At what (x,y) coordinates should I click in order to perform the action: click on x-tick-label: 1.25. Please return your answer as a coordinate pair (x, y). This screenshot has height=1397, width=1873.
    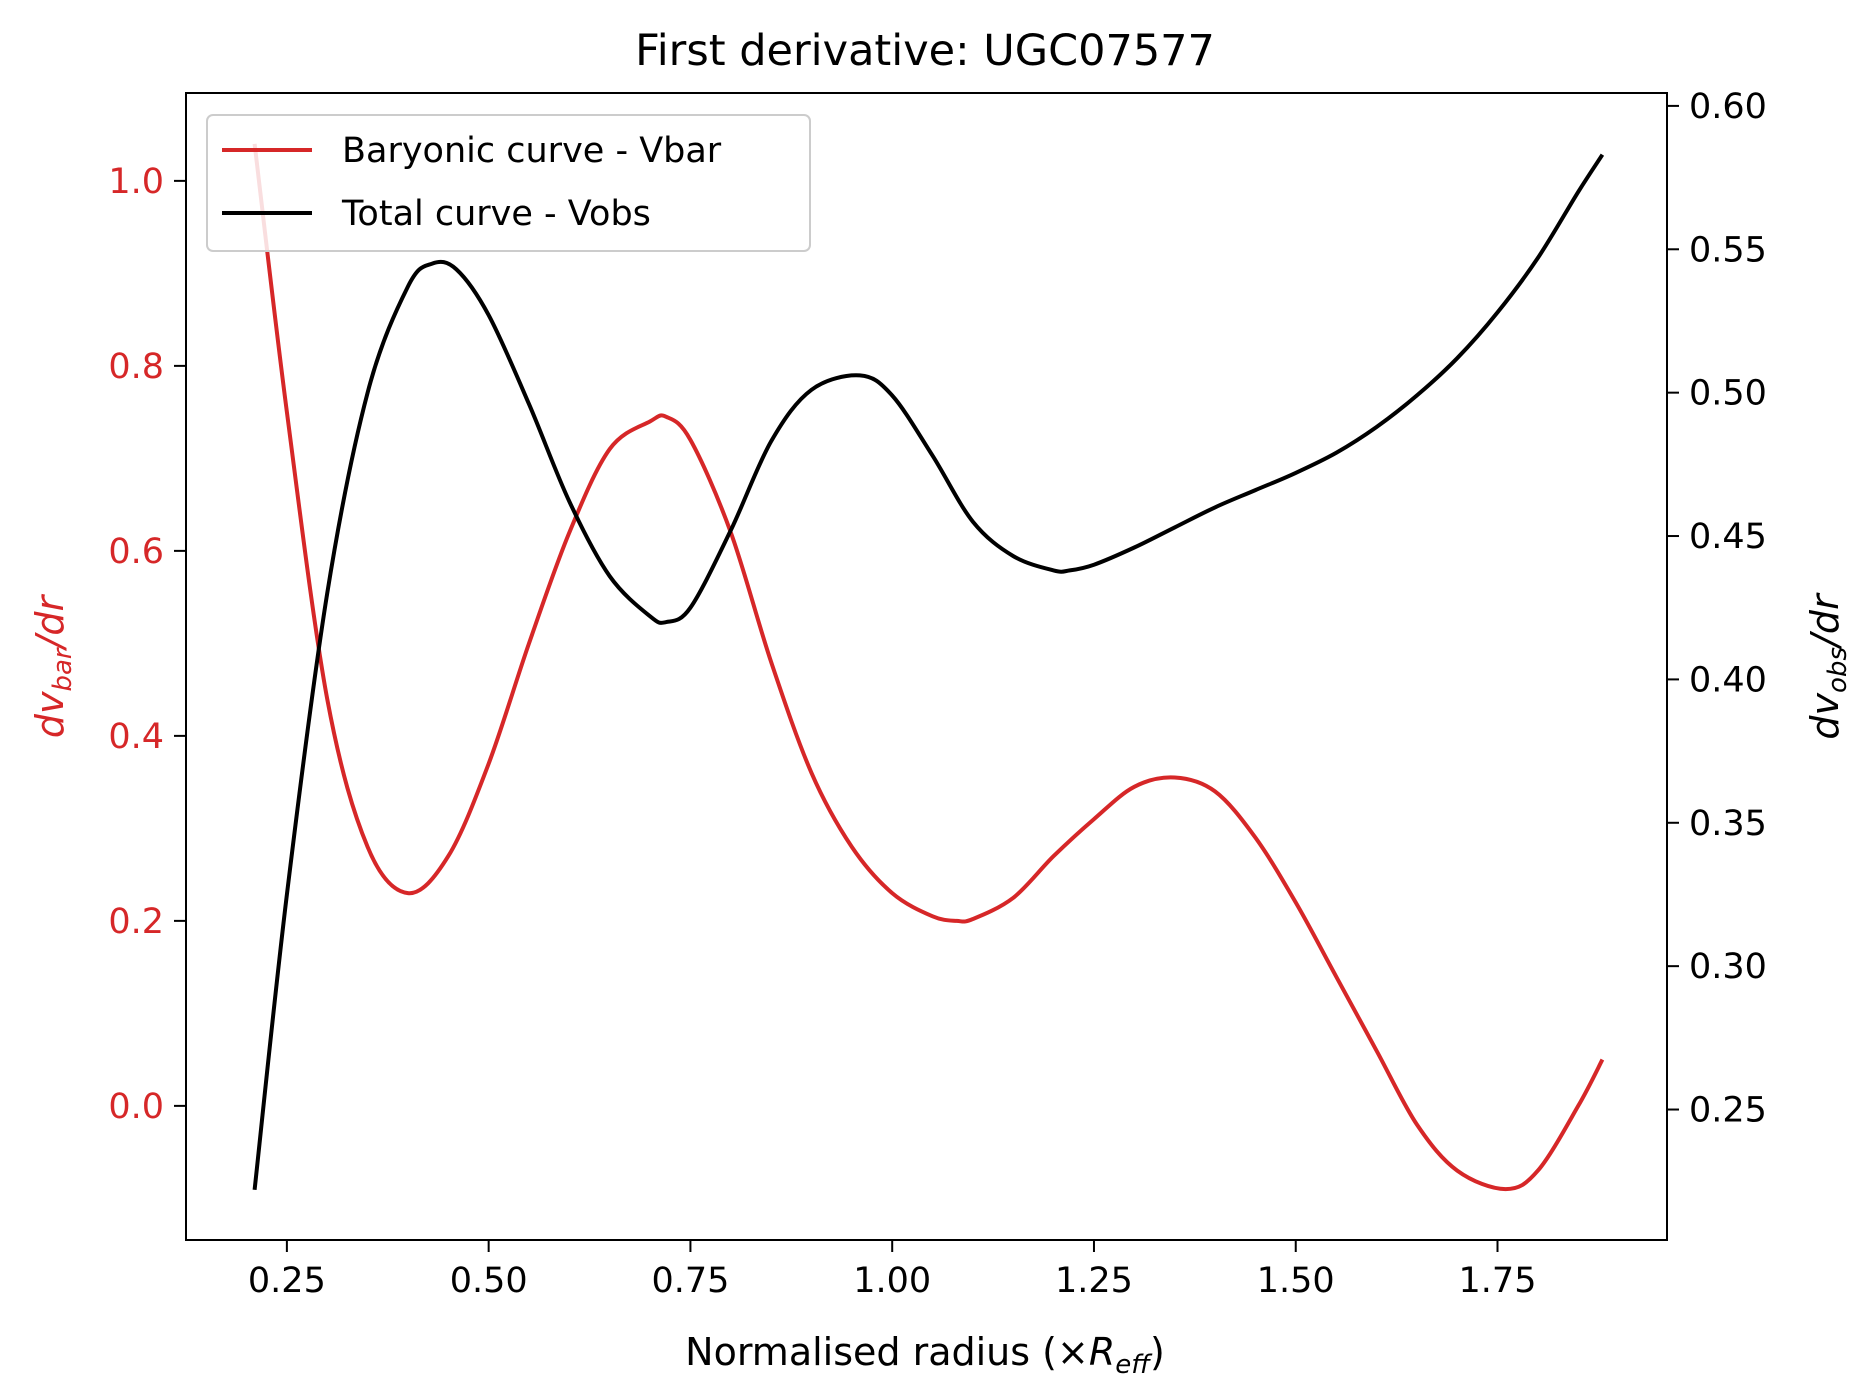
    Looking at the image, I should click on (1094, 1281).